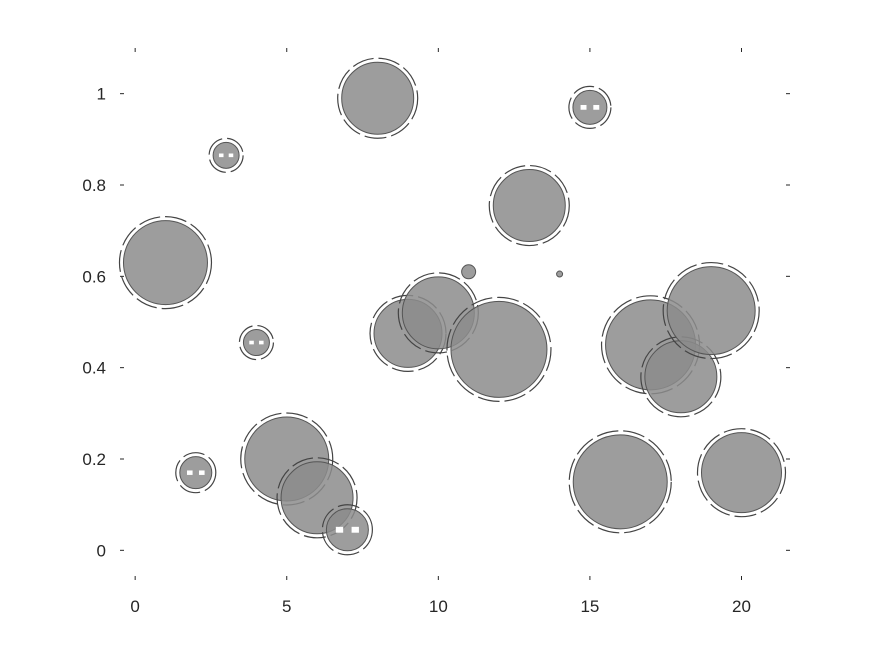 This screenshot has height=656, width=875. What do you see at coordinates (94, 185) in the screenshot?
I see `y-tick-label: 0.8` at bounding box center [94, 185].